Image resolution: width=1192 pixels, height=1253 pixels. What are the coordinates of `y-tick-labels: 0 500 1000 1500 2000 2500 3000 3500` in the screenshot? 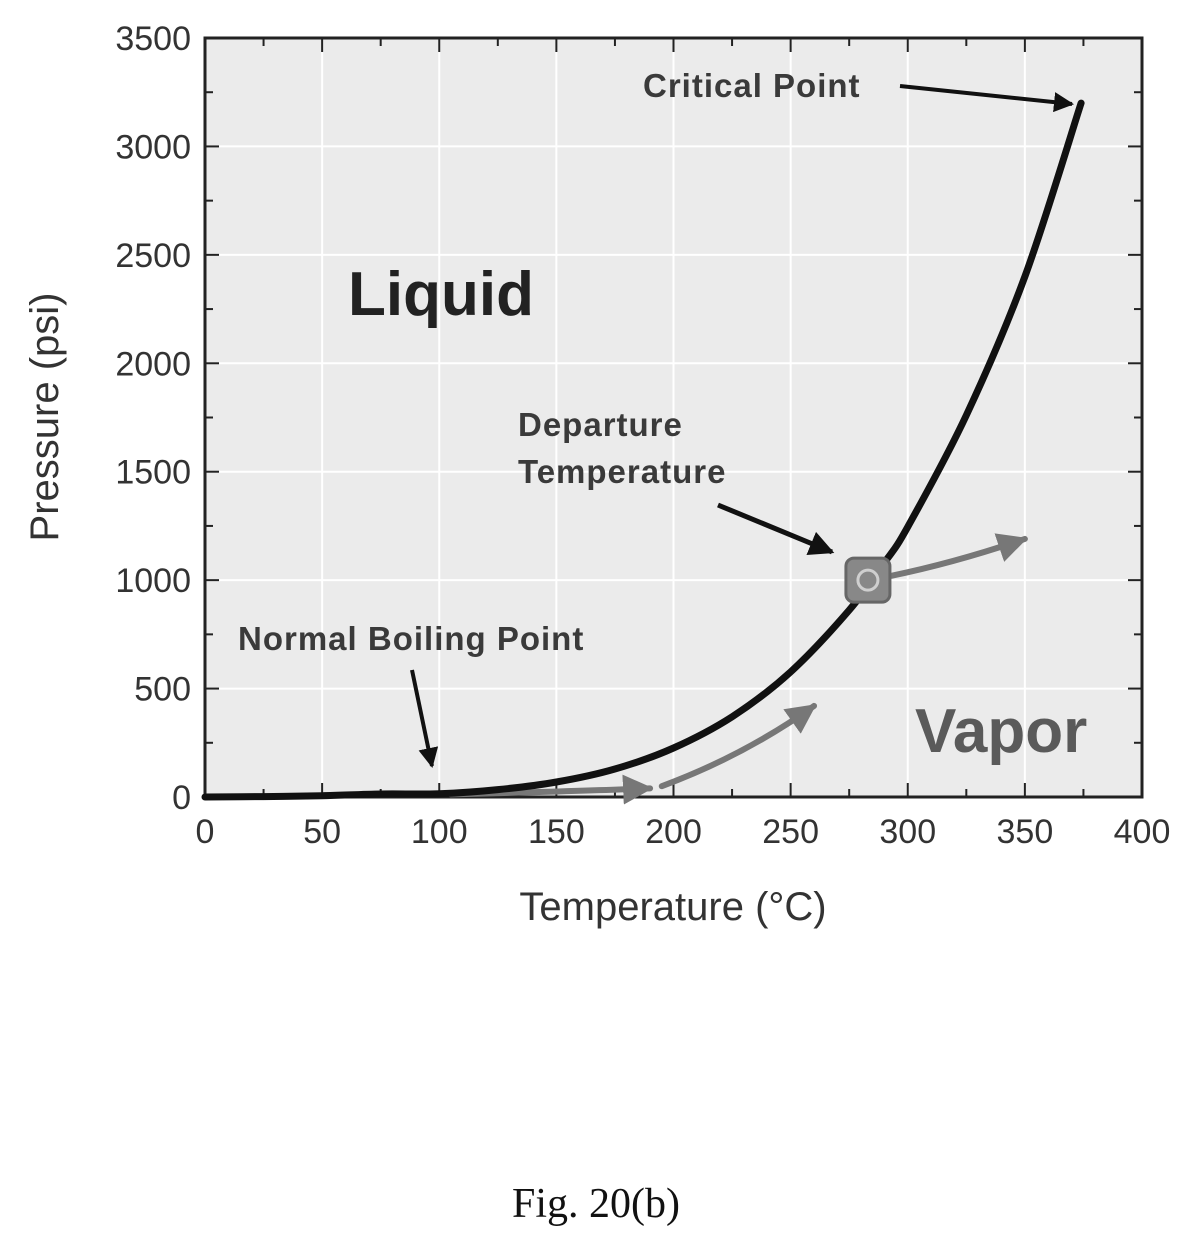 It's located at (153, 418).